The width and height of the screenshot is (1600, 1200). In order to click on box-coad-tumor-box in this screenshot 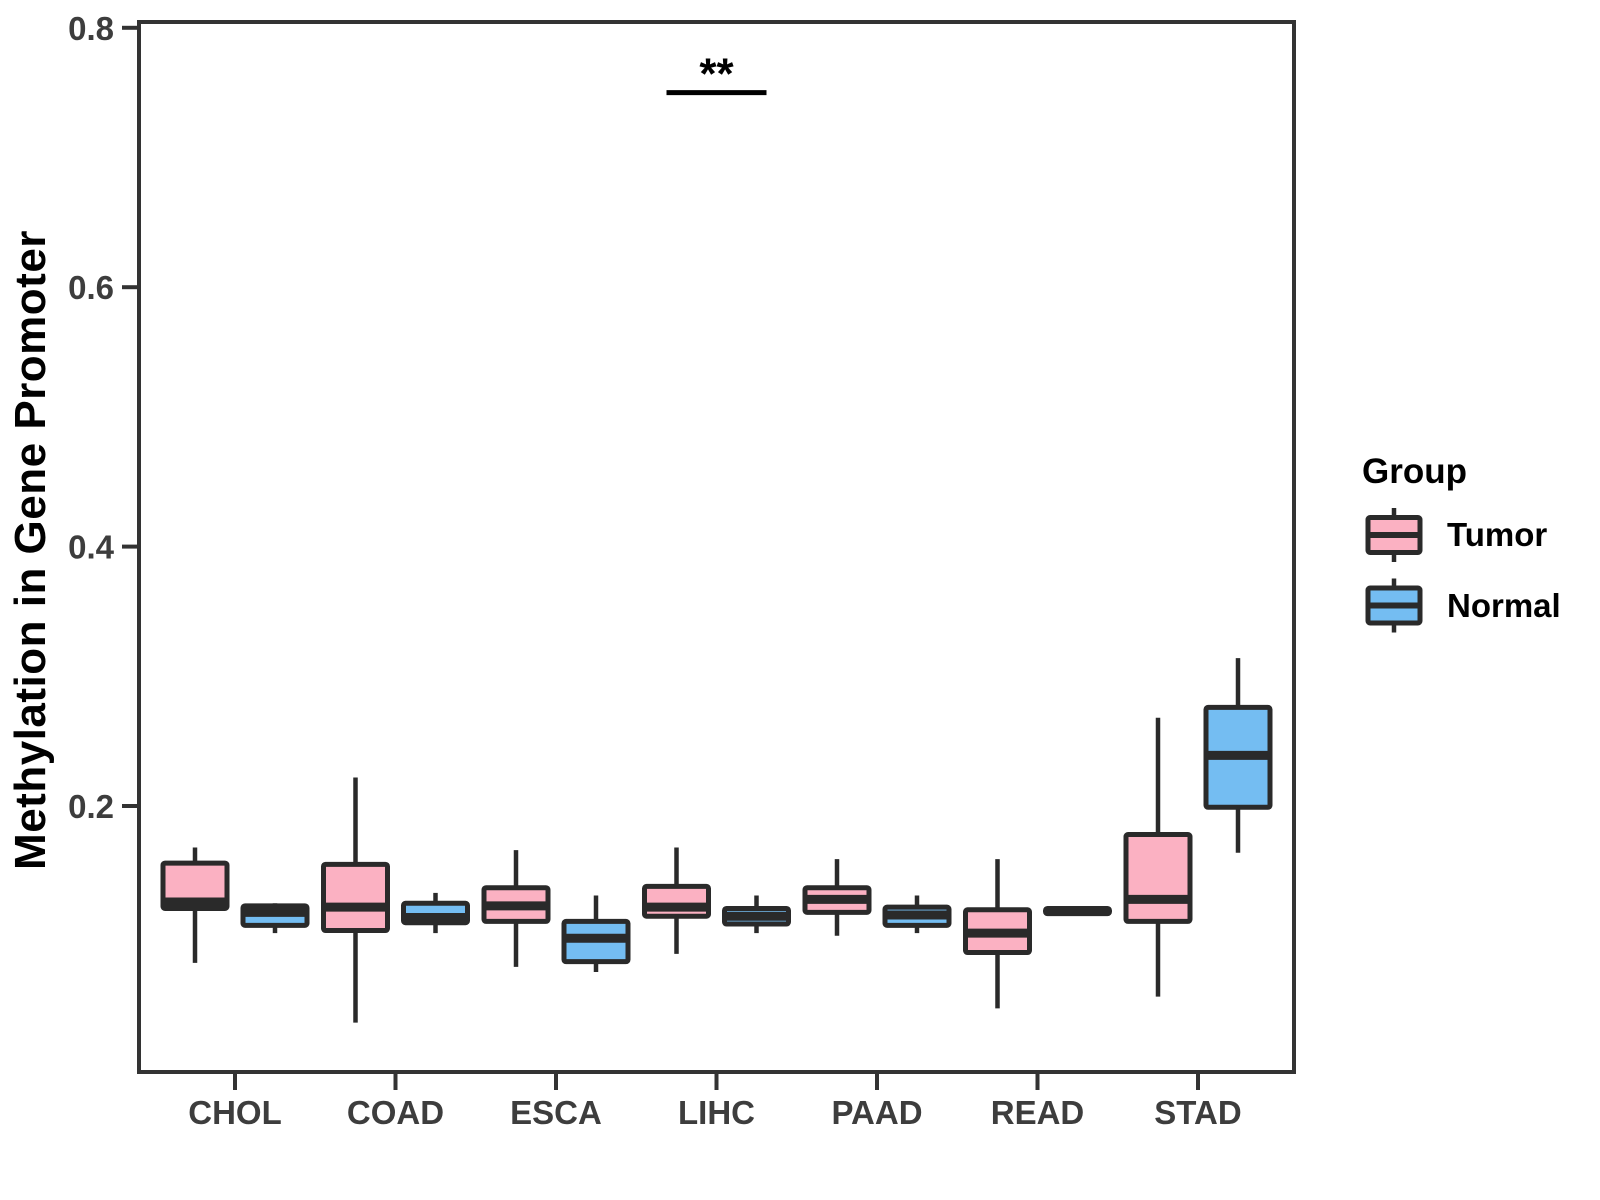, I will do `click(355, 897)`.